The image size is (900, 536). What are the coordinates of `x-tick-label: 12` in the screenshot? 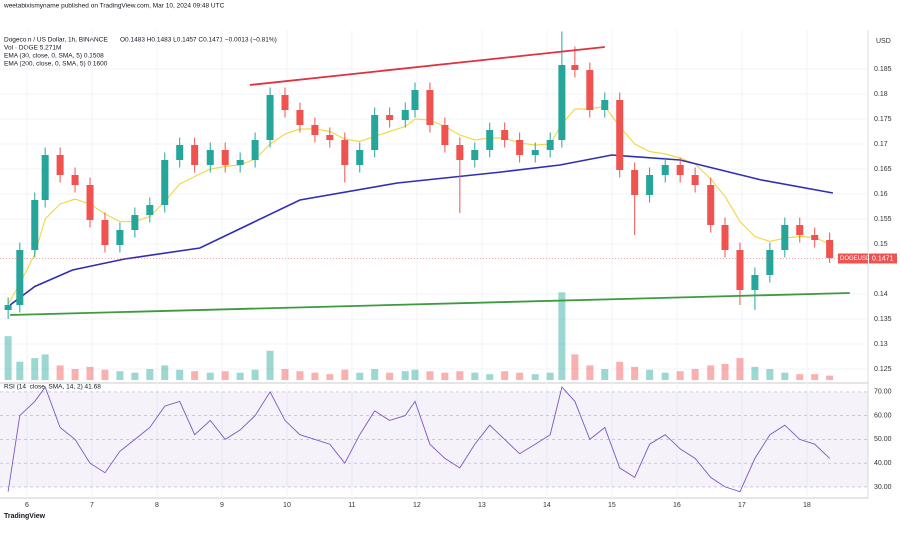 It's located at (417, 505).